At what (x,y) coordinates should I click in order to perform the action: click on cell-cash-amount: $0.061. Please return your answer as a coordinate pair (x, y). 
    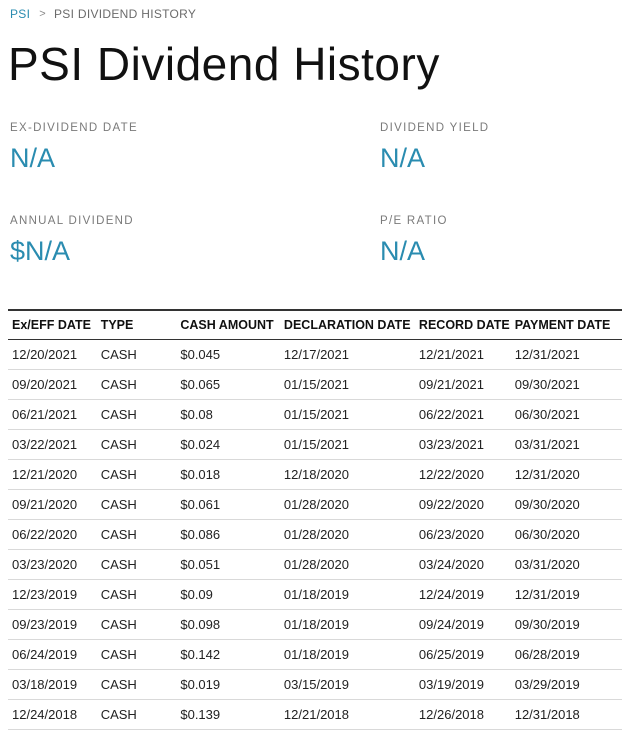
    Looking at the image, I should click on (232, 504).